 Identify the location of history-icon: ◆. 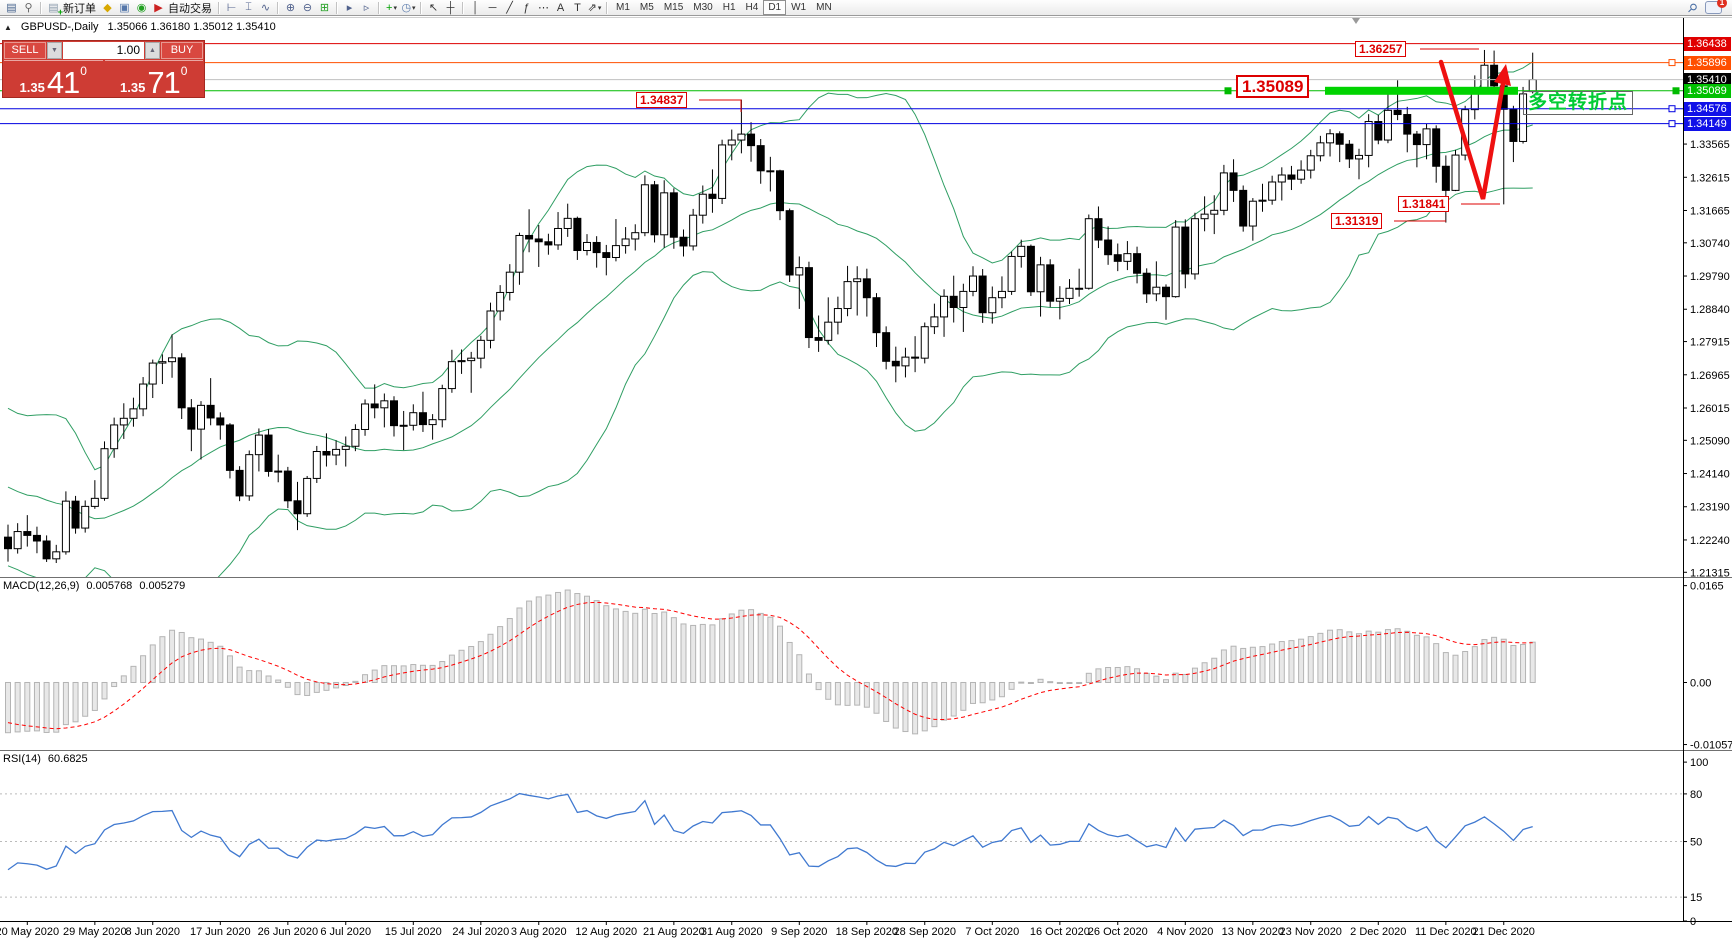
(107, 8).